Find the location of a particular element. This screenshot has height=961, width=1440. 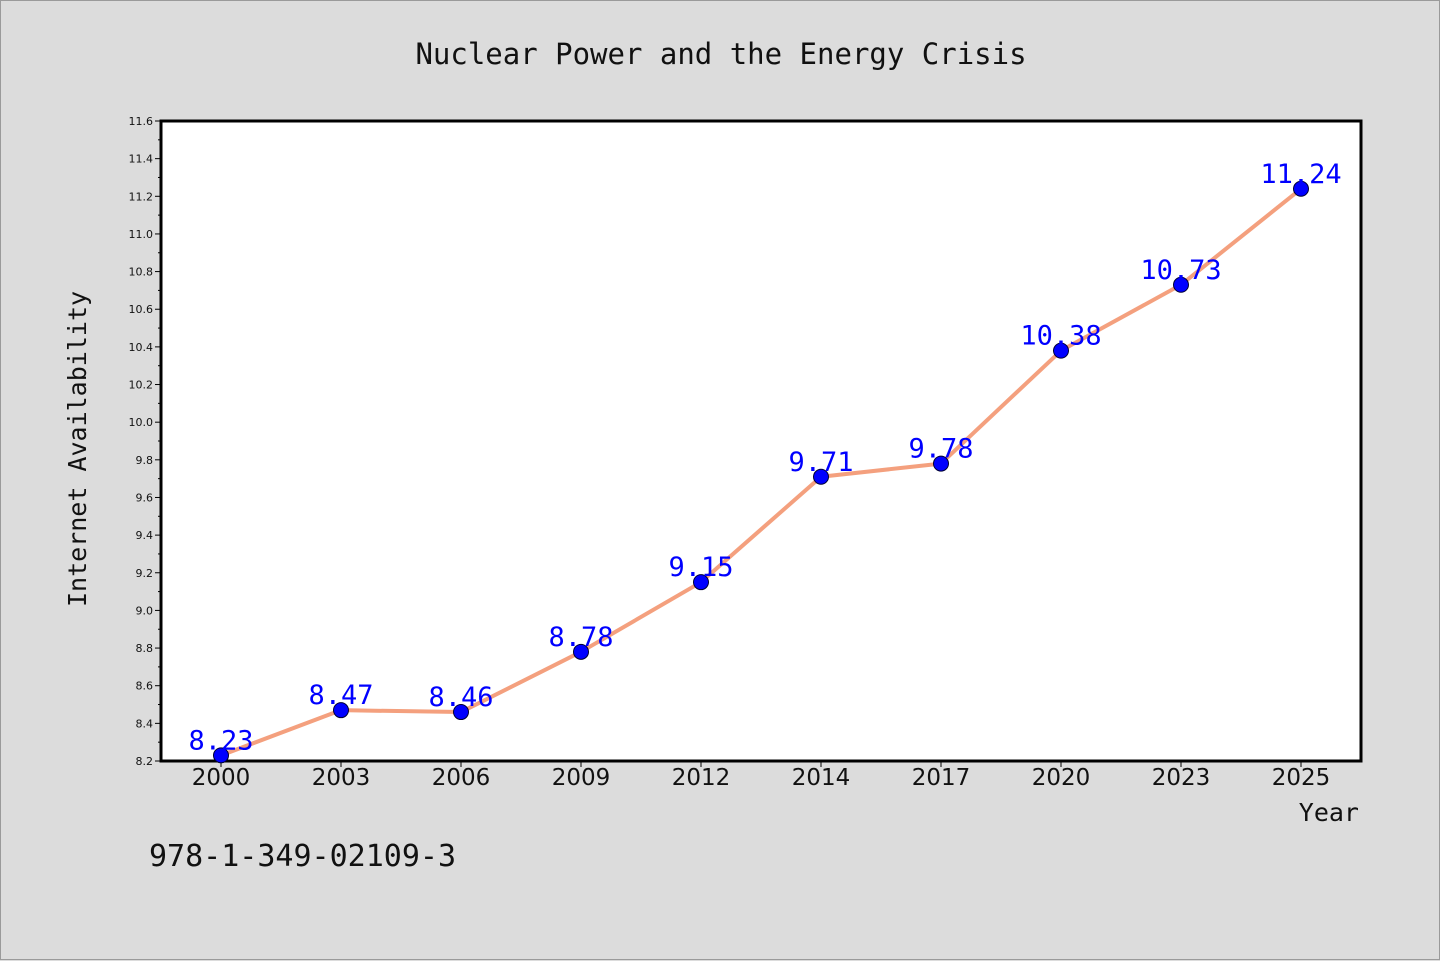

y-tick-label: 10.2 is located at coordinates (141, 385).